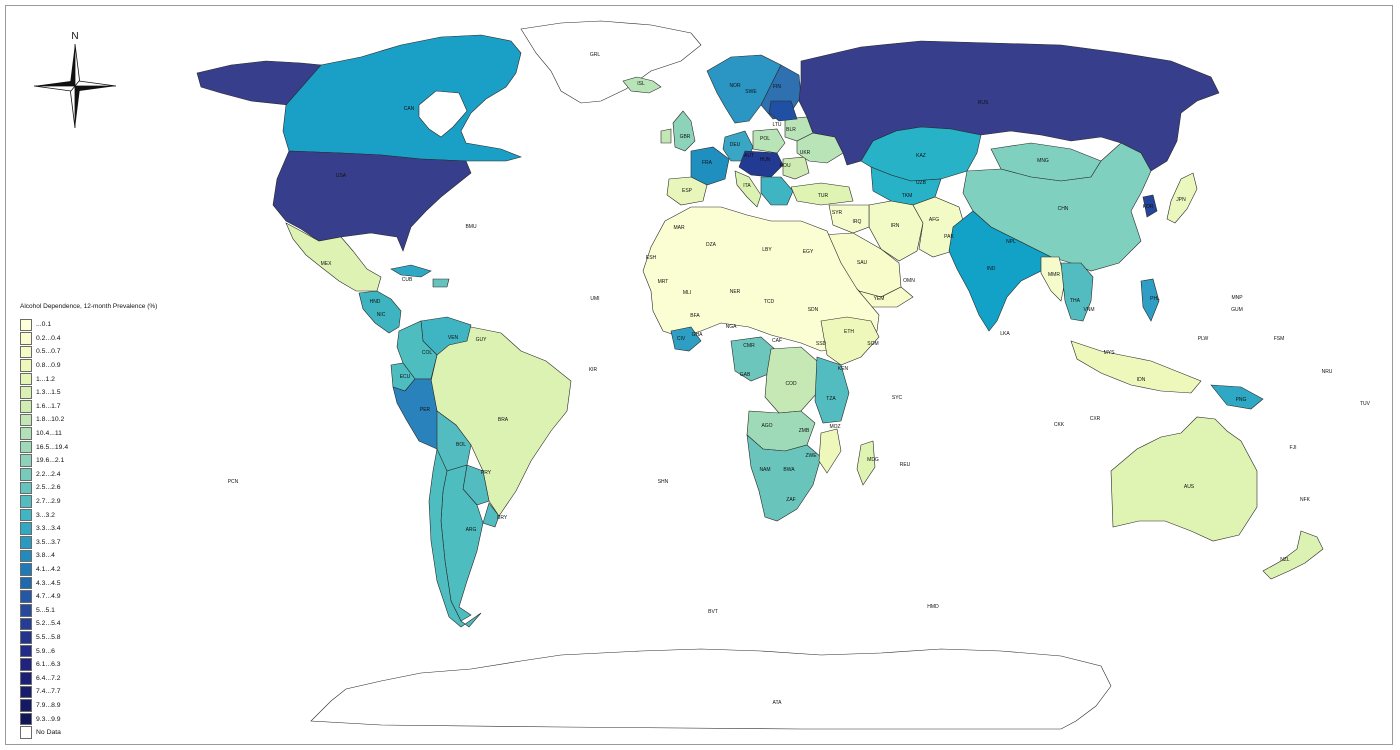 The width and height of the screenshot is (1400, 750). What do you see at coordinates (48, 678) in the screenshot?
I see `legend-label: 6.4...7.2` at bounding box center [48, 678].